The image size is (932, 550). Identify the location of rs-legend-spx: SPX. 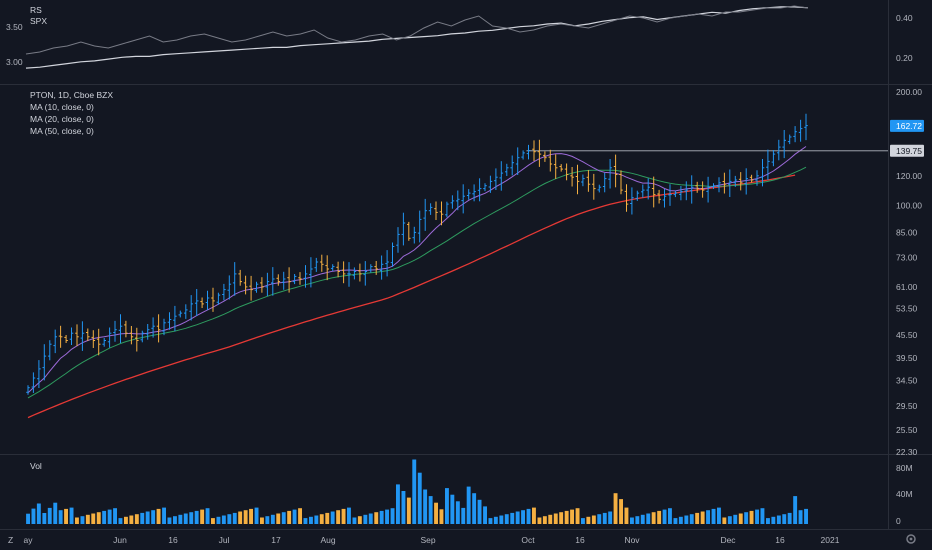
(38, 21).